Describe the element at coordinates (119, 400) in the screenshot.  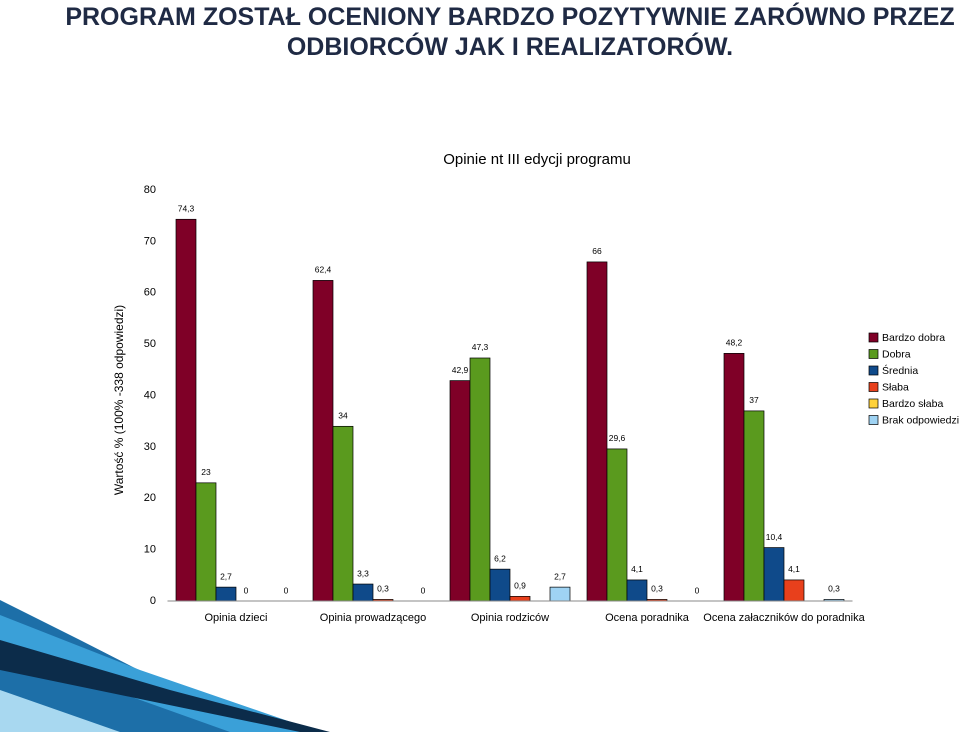
I see `y-axis-label: Wartość % (100% -338 odpowiedzi)` at that location.